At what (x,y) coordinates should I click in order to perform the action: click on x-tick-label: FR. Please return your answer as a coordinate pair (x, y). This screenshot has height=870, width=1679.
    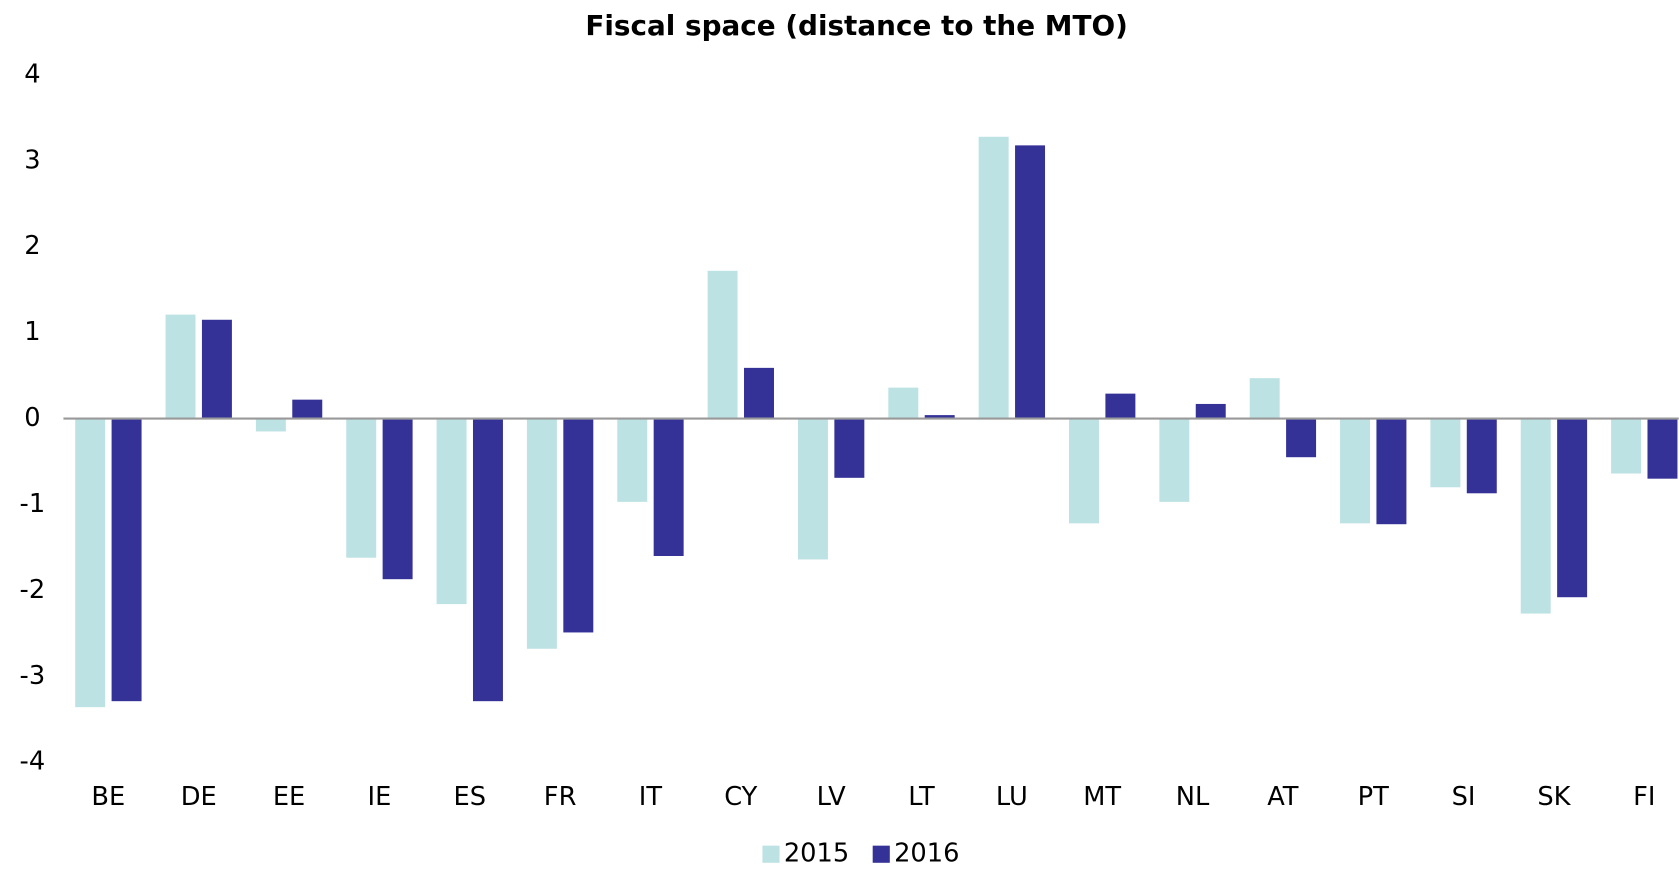
    Looking at the image, I should click on (560, 797).